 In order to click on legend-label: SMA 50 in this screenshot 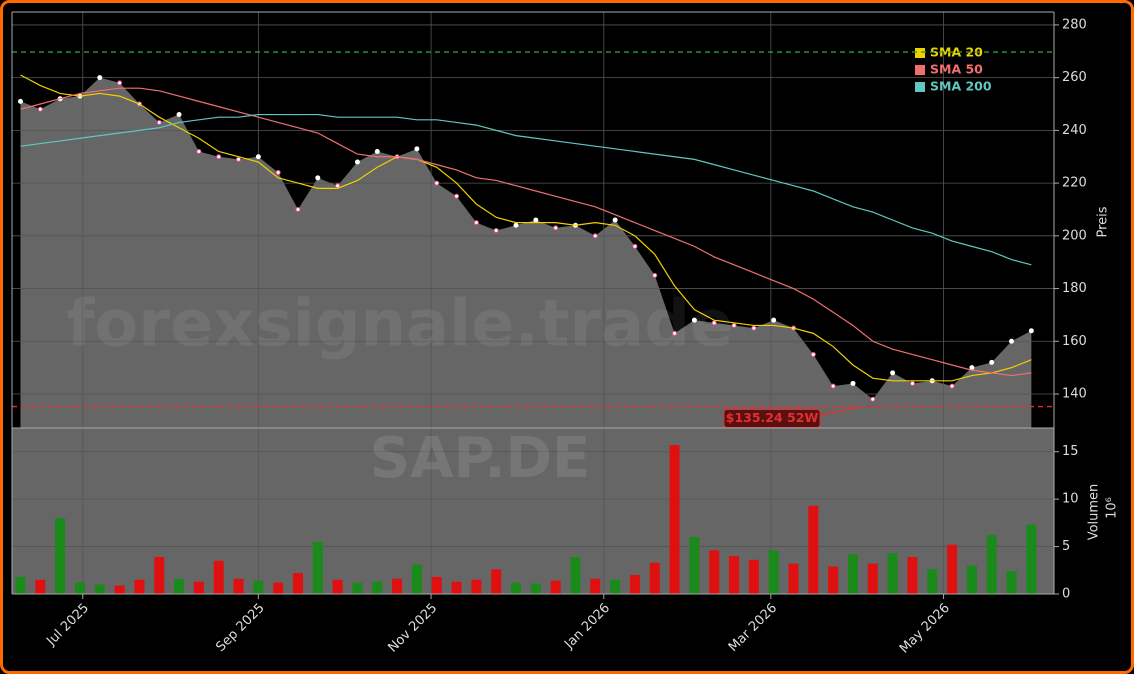, I will do `click(956, 69)`.